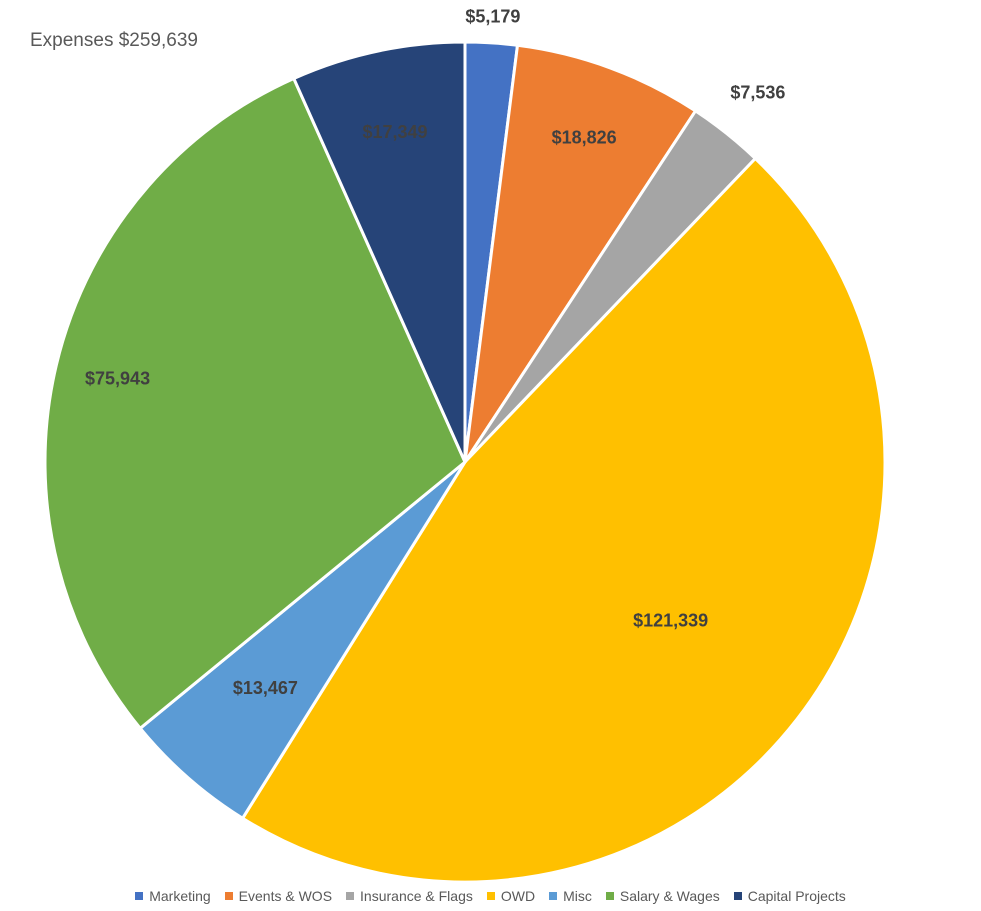 Image resolution: width=981 pixels, height=911 pixels. What do you see at coordinates (379, 251) in the screenshot?
I see `pie-slice-capital-projects` at bounding box center [379, 251].